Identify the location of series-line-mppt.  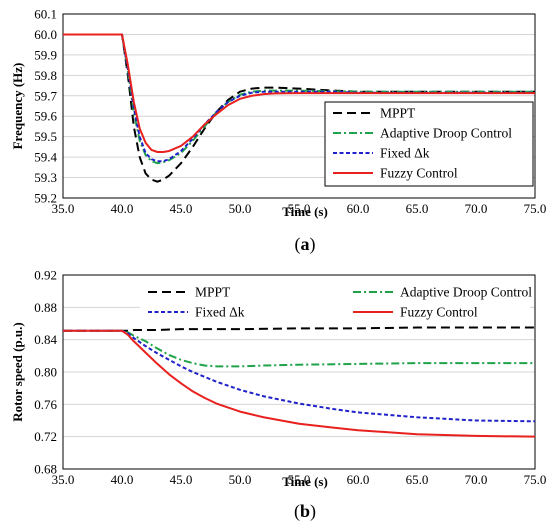
(299, 329).